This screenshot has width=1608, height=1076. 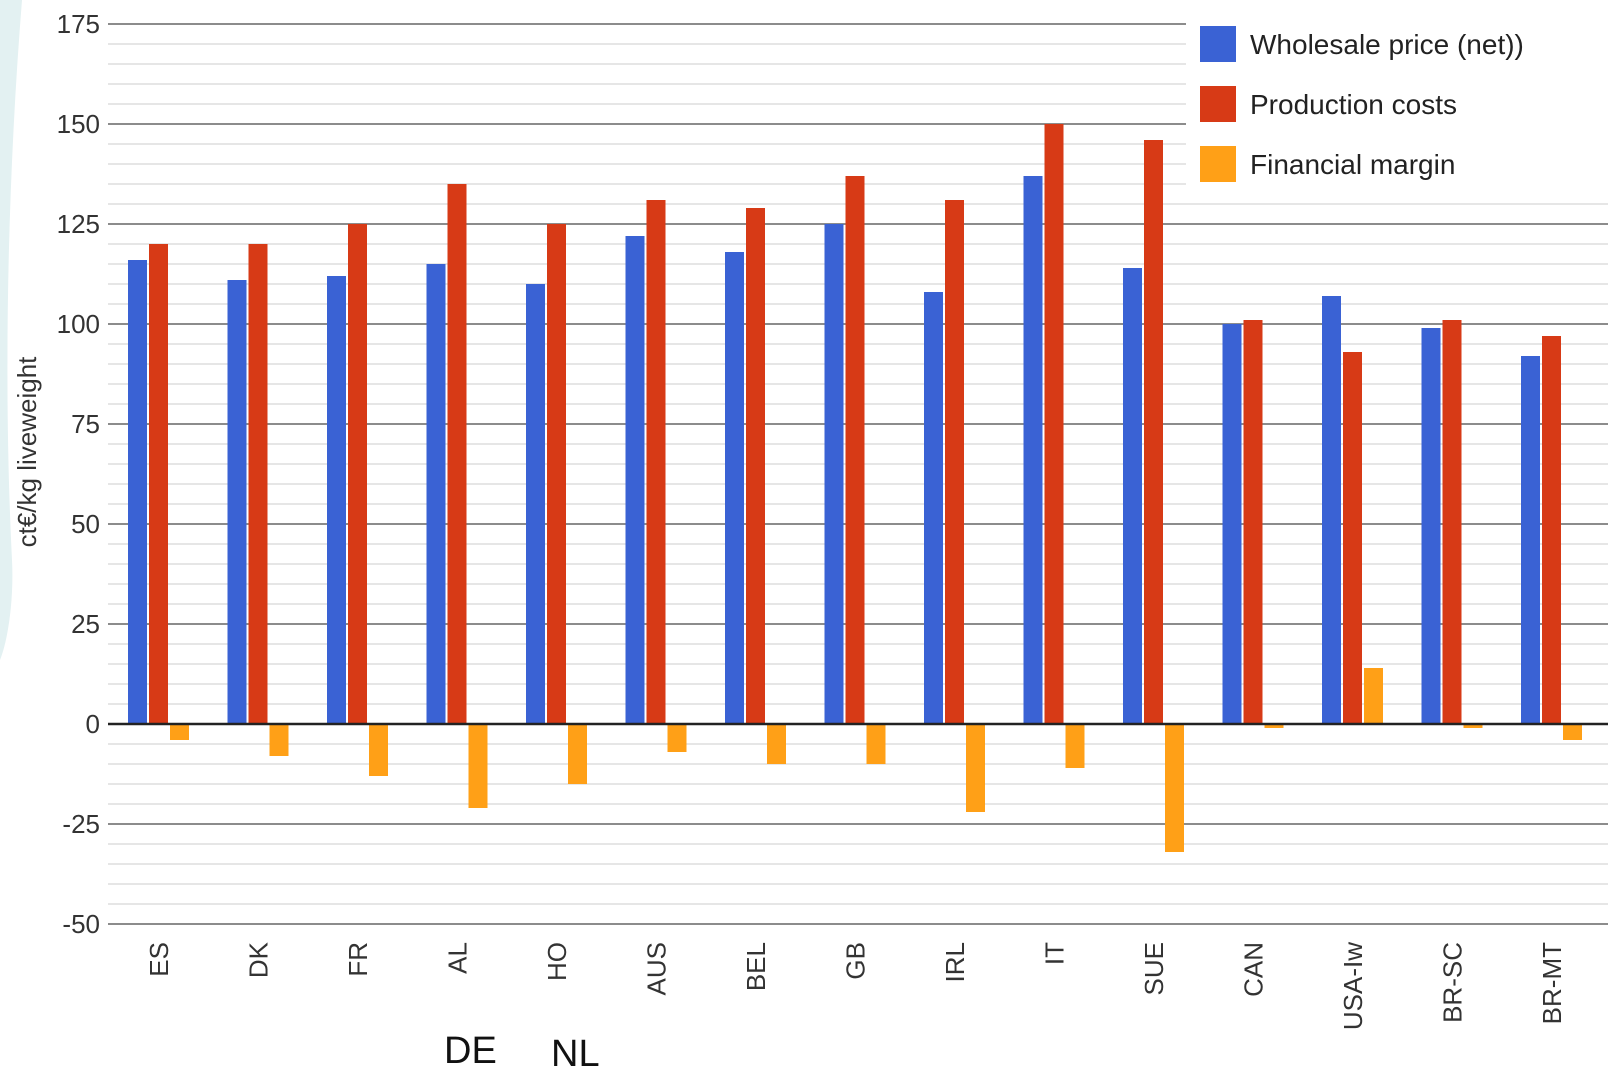 I want to click on y-tick-label: 150, so click(x=78, y=124).